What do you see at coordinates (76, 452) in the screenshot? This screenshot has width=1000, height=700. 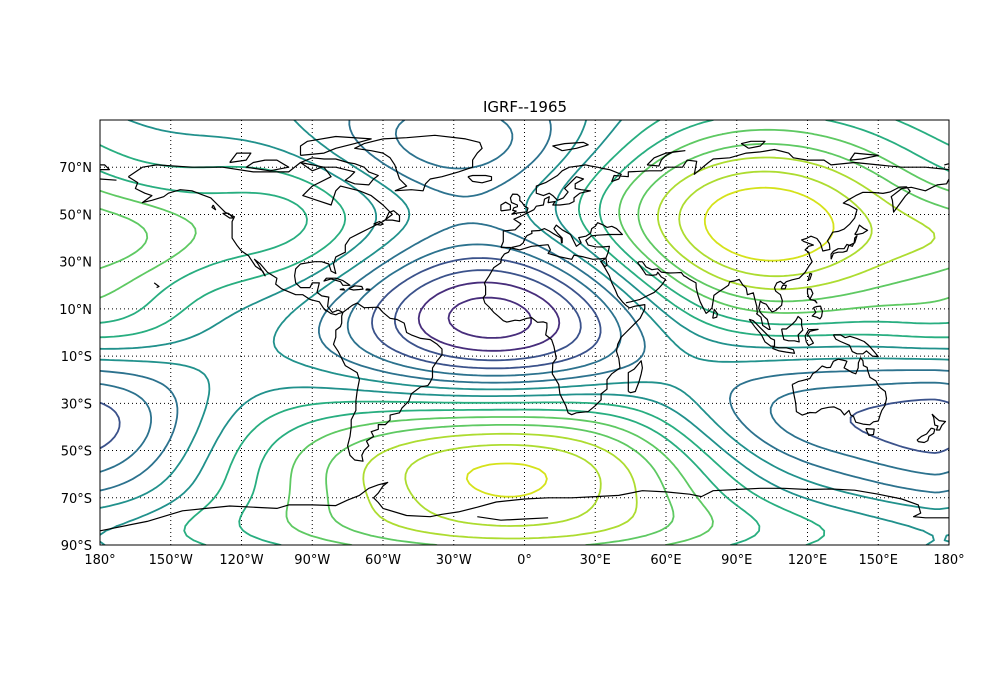 I see `y-tick-label: 50°S` at bounding box center [76, 452].